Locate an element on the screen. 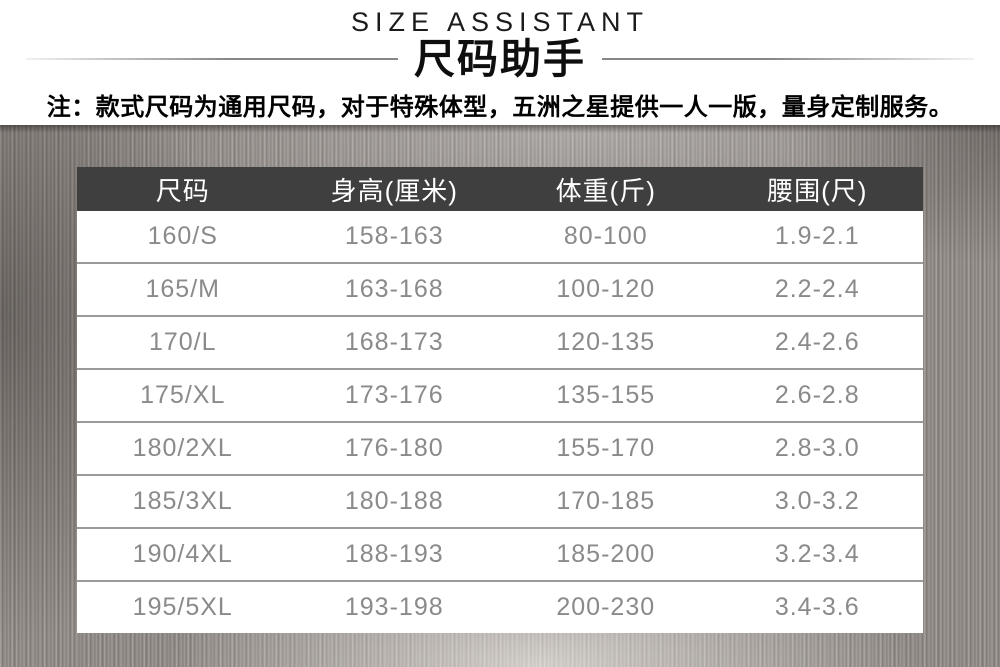  cell-weight: 80-100 is located at coordinates (606, 237).